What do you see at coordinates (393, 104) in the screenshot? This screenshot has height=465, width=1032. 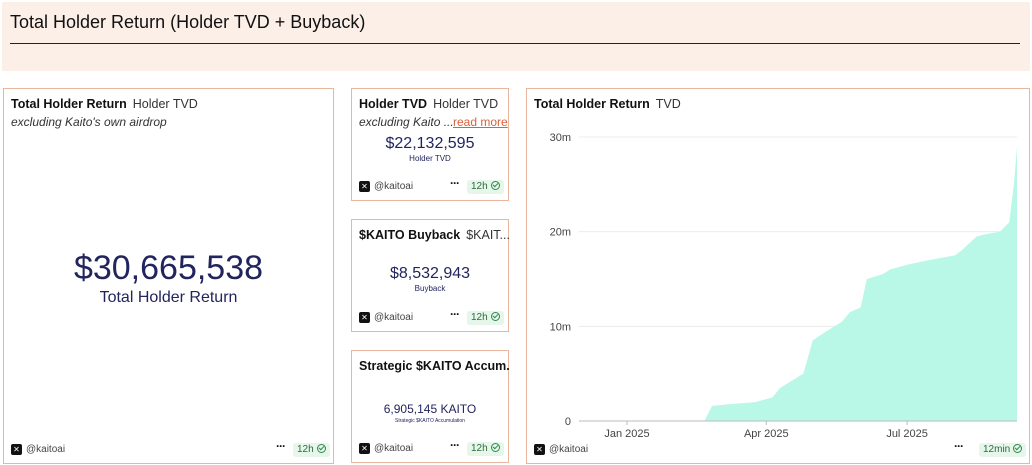 I see `card-title-label: Holder TVD` at bounding box center [393, 104].